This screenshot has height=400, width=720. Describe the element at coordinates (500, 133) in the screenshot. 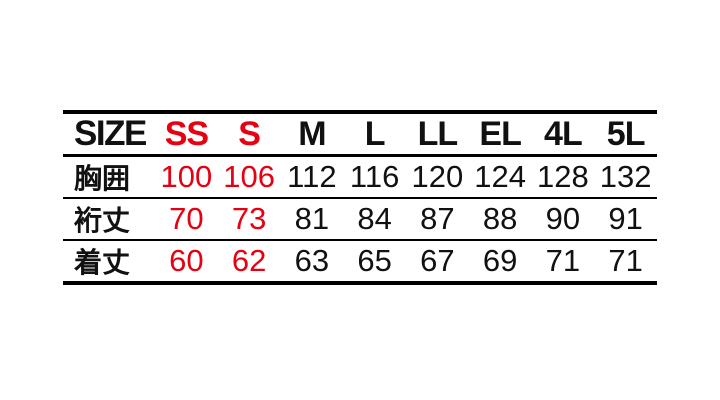

I see `col-header-el: EL` at that location.